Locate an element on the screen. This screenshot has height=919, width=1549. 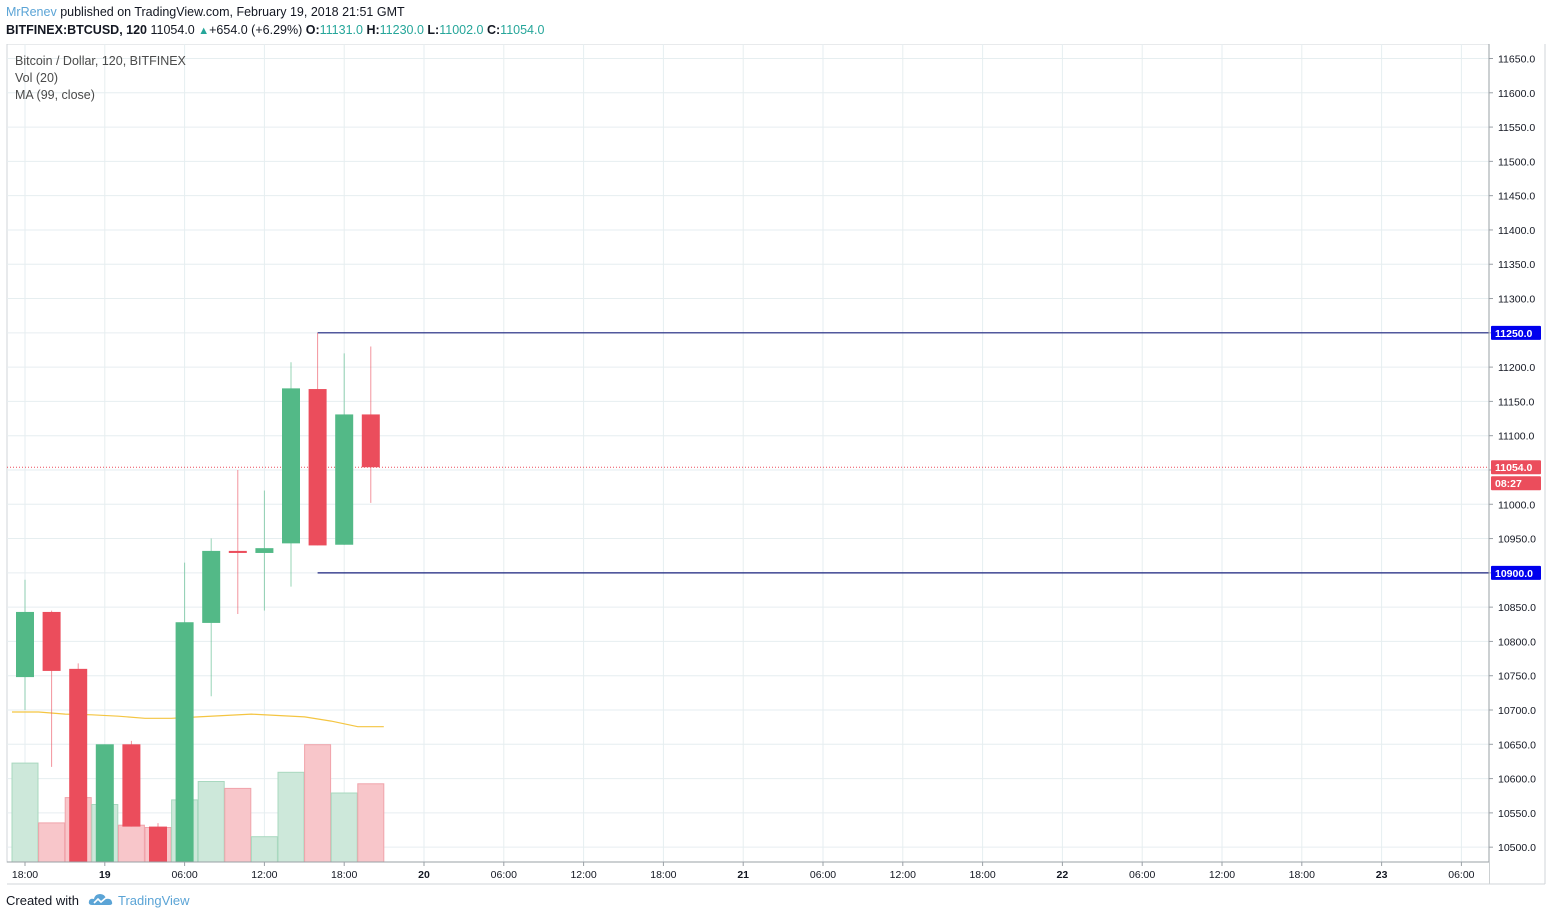
x-tick-label: 19 is located at coordinates (105, 875).